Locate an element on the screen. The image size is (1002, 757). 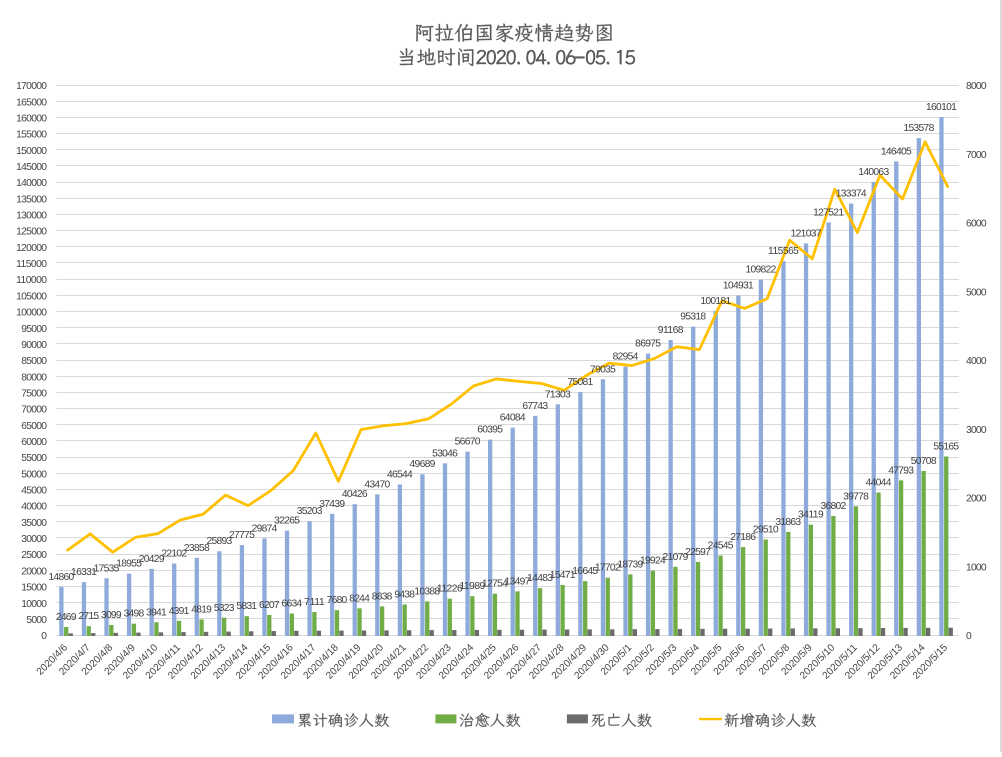
svg-text: 79035 is located at coordinates (603, 369).